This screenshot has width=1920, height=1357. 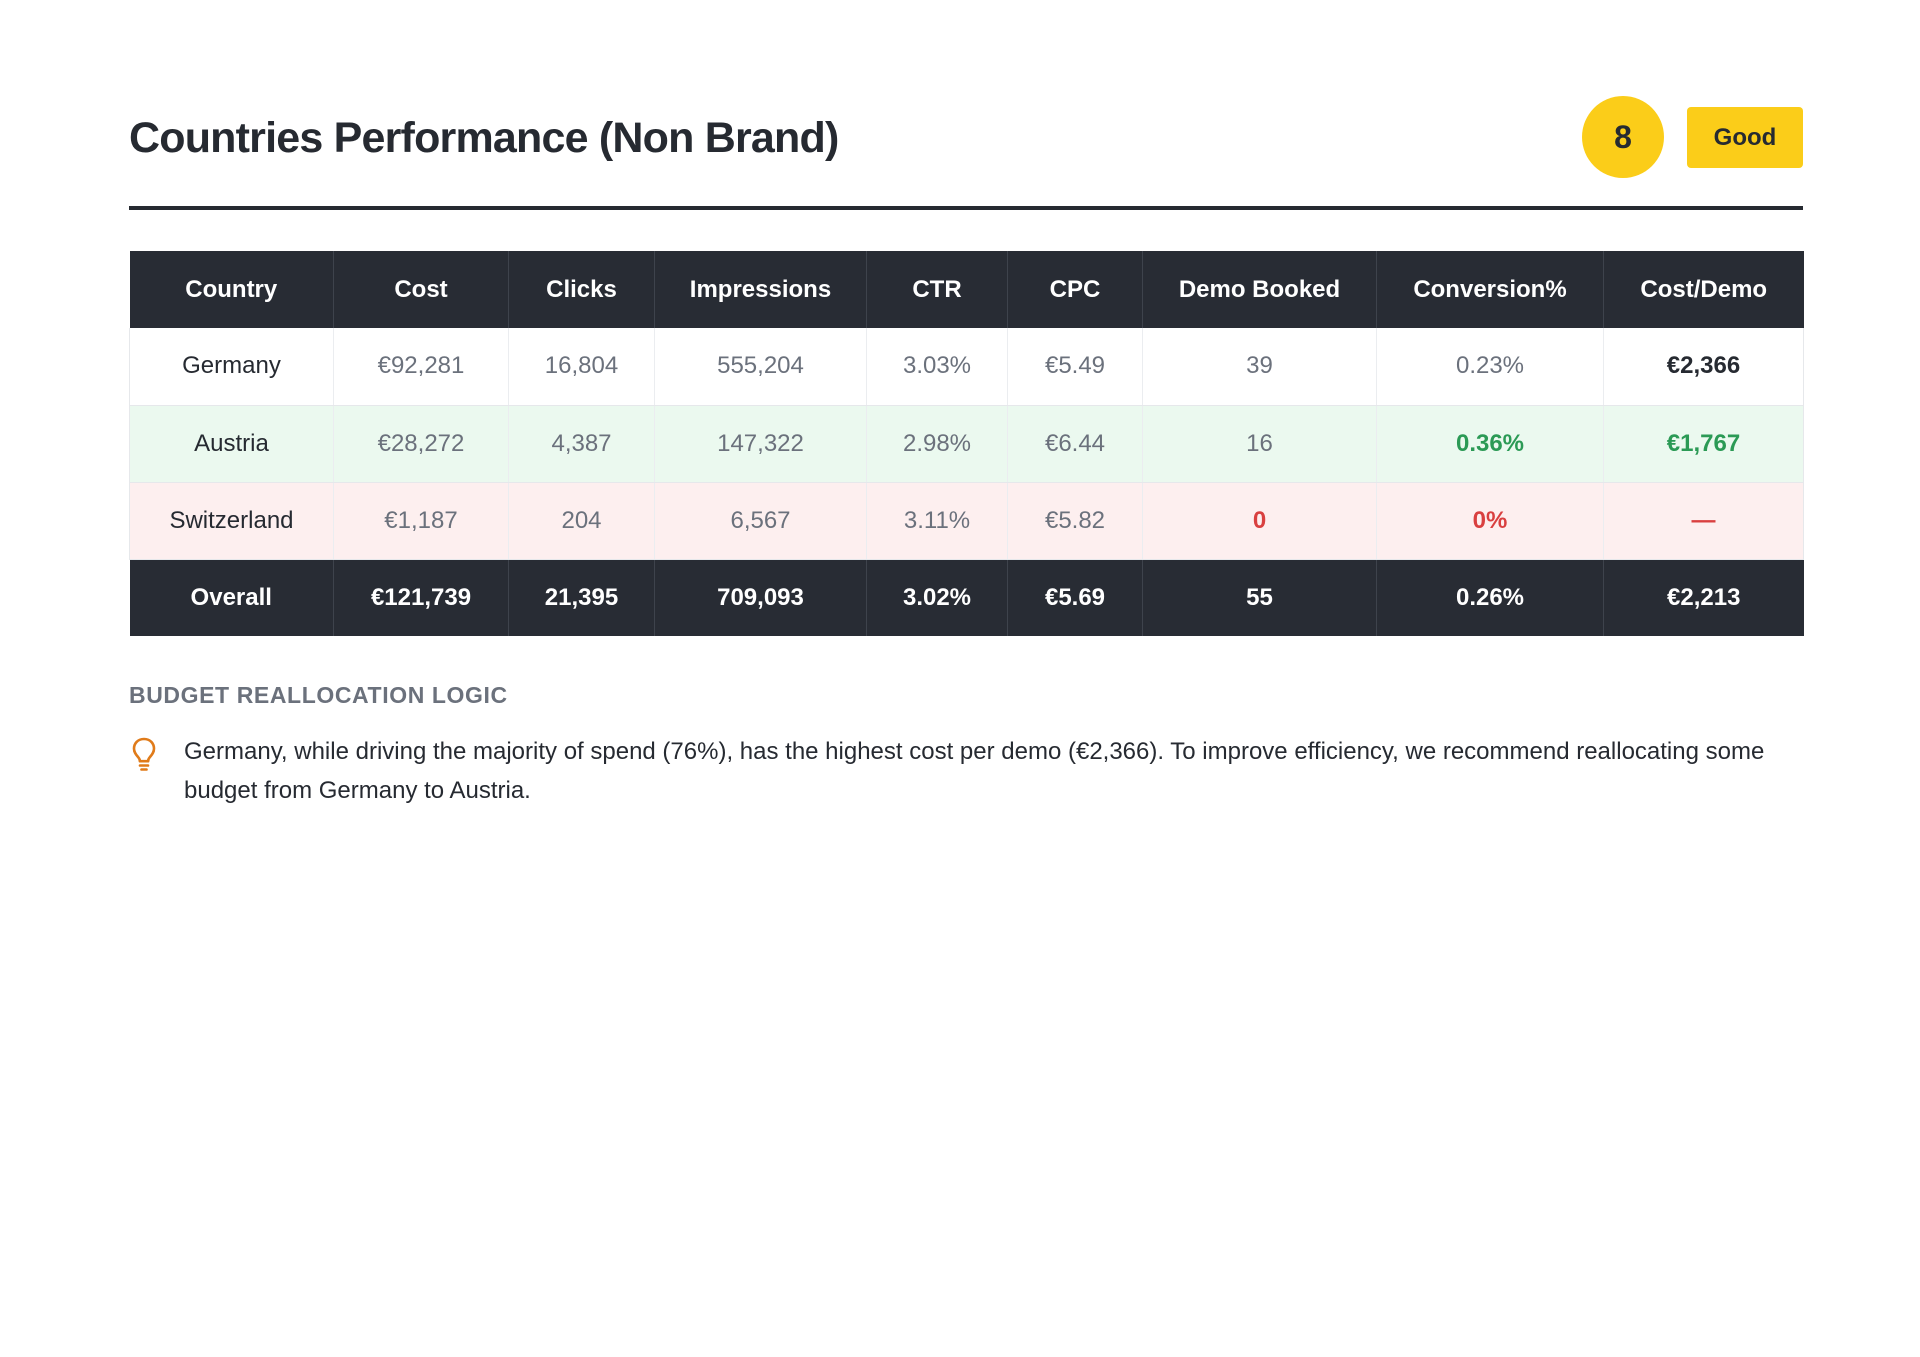 What do you see at coordinates (1075, 521) in the screenshot?
I see `cpc-cell: €5.82` at bounding box center [1075, 521].